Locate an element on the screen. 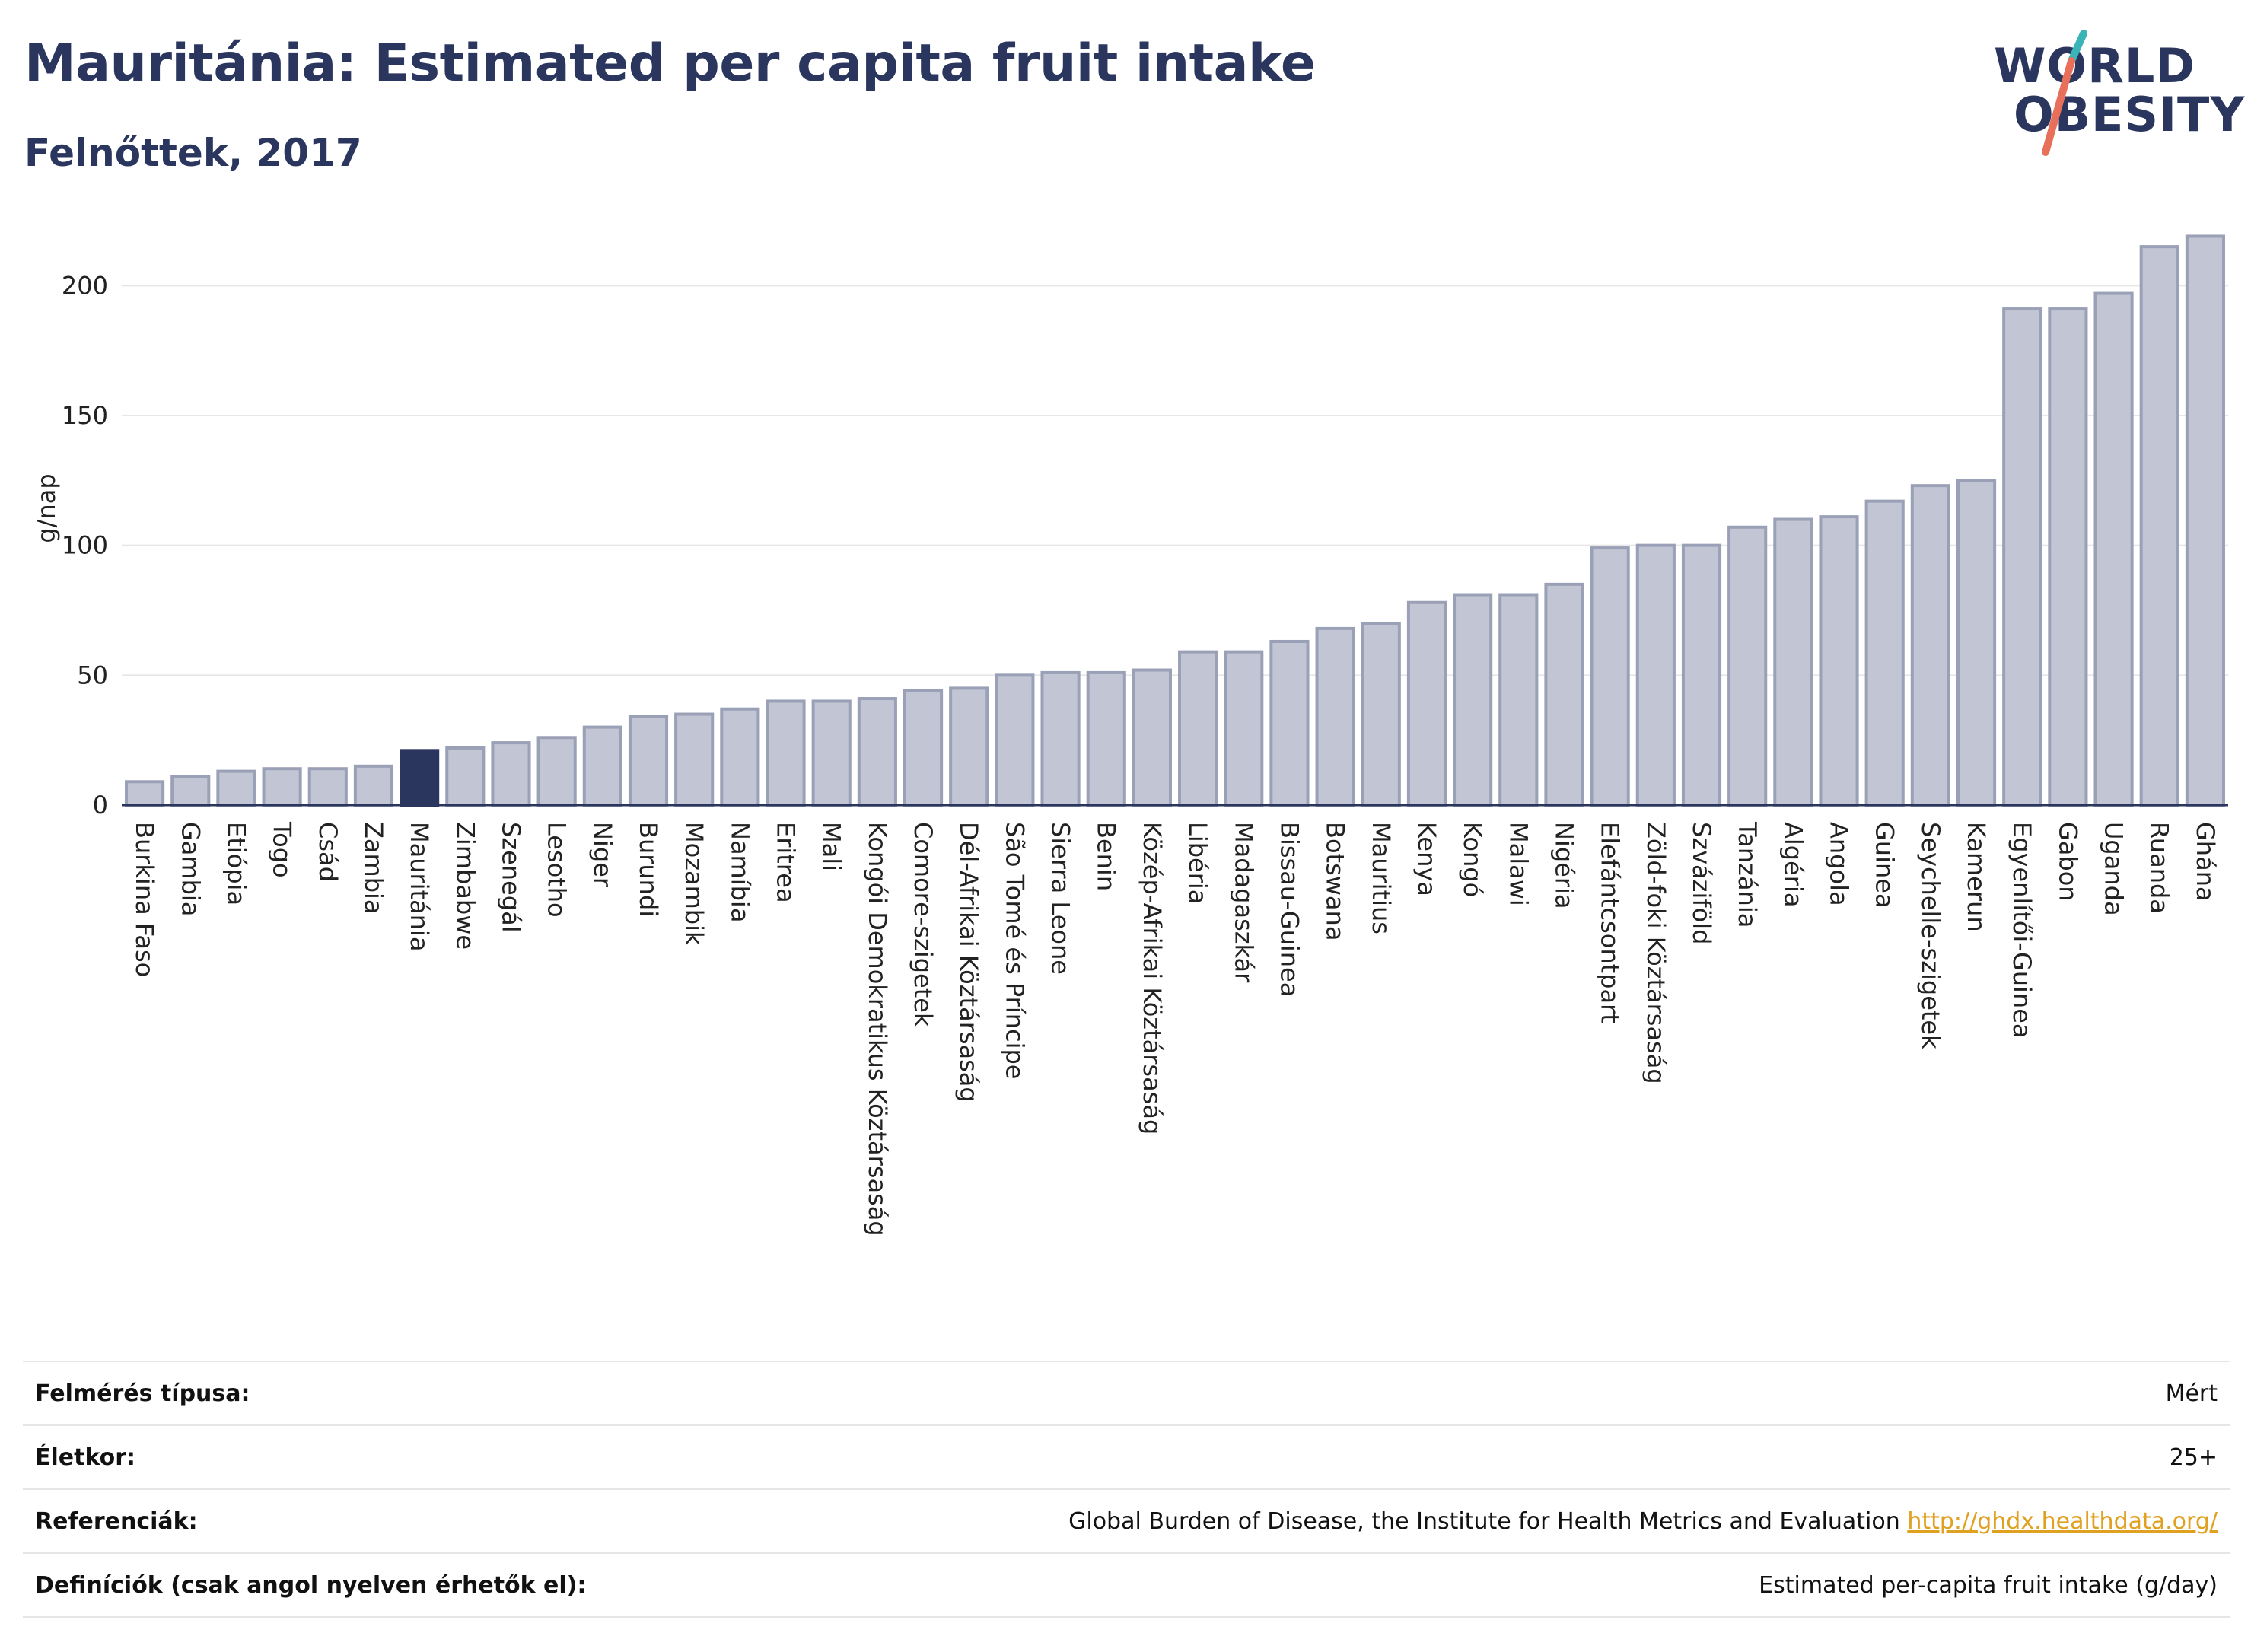  bar-bissau-guinea is located at coordinates (1289, 723).